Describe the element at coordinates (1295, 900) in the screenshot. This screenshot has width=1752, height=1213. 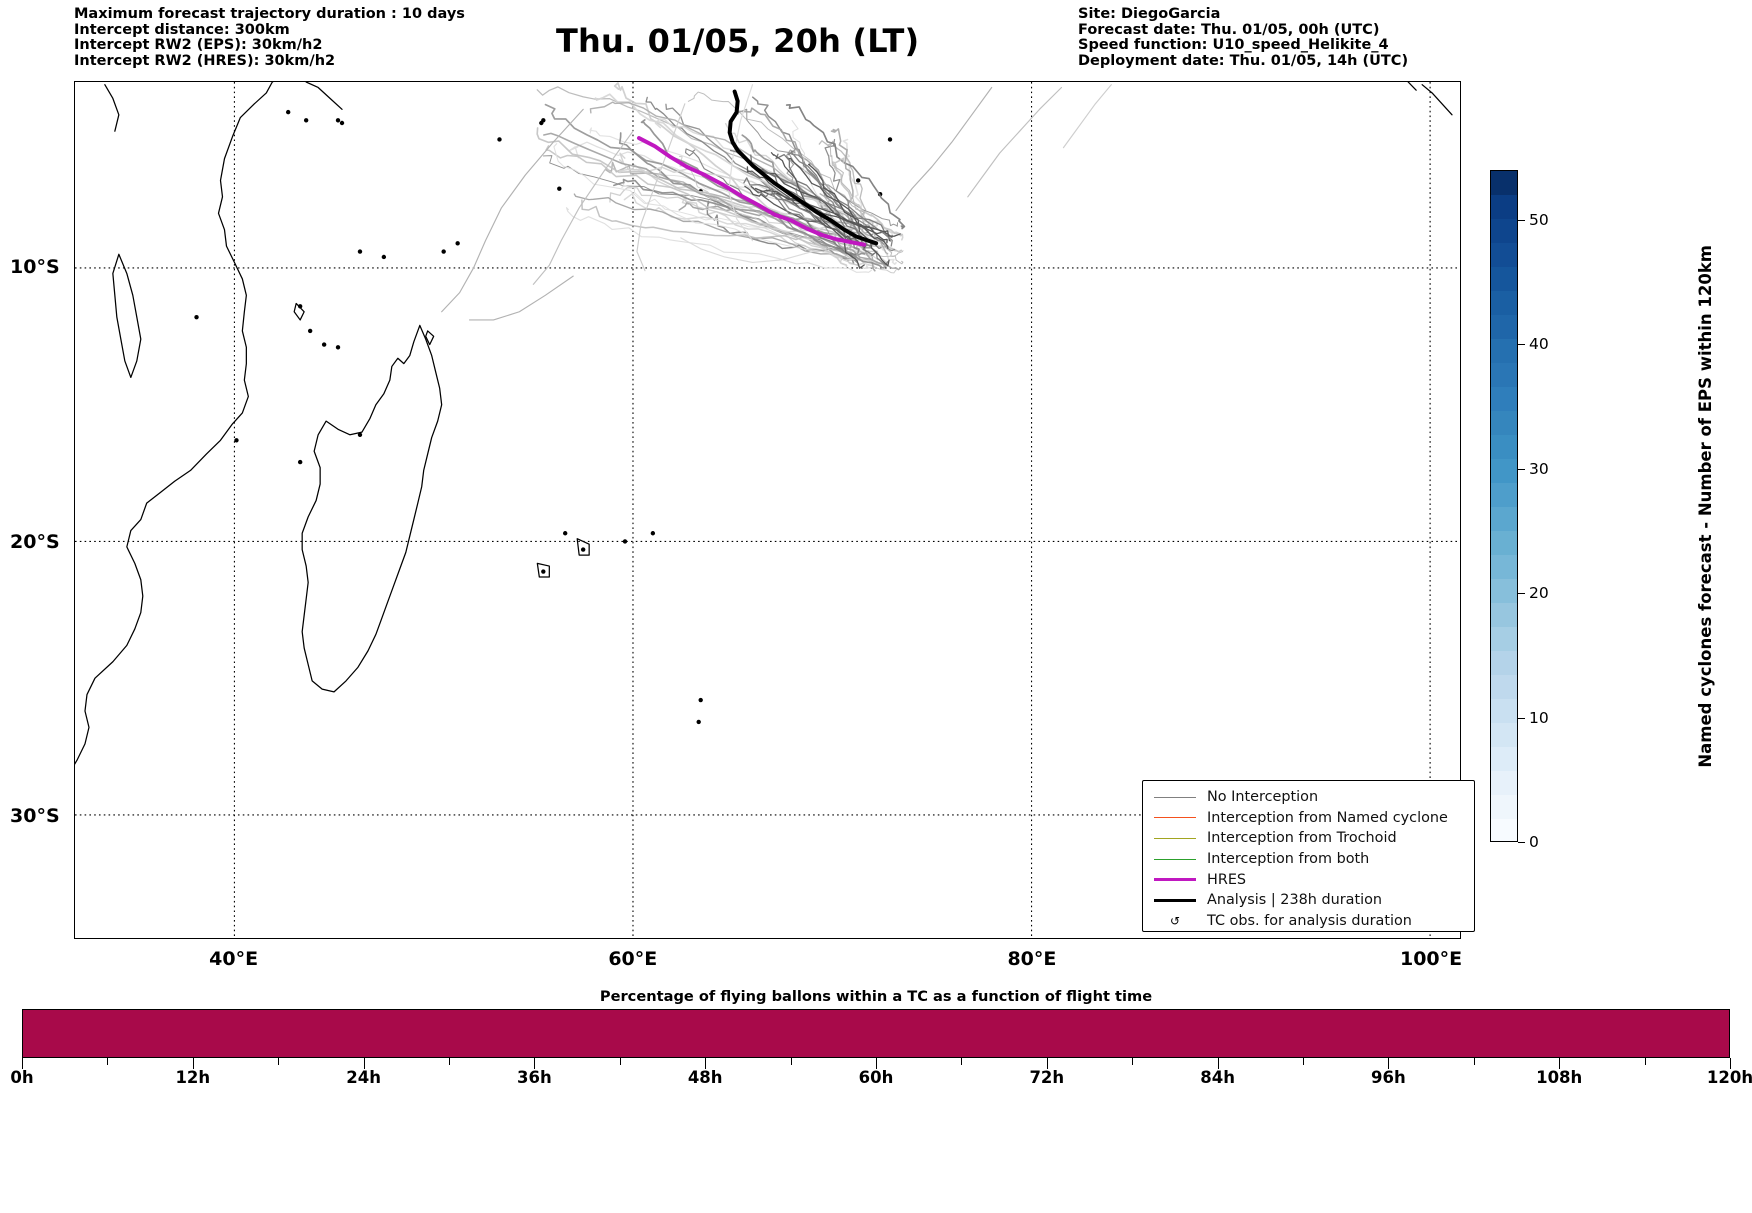
I see `legend-label-5: Analysis | 238h duration` at that location.